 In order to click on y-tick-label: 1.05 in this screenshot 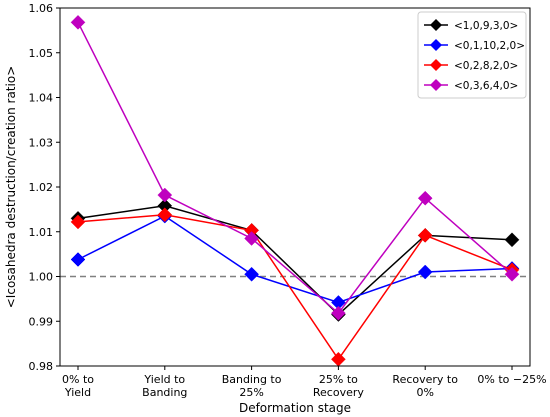, I will do `click(41, 53)`.